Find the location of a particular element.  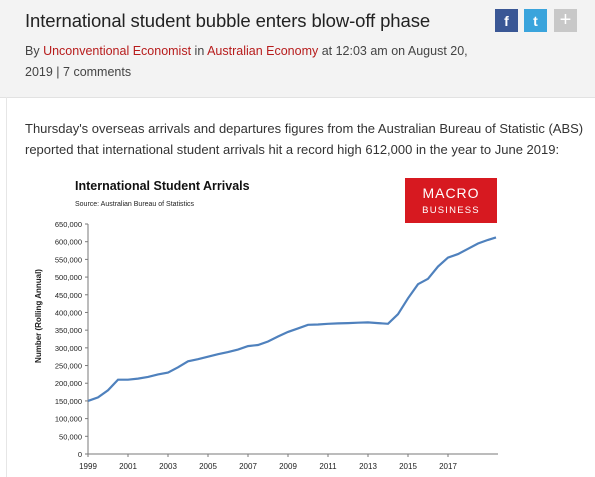

y-tick-label: 350,000 is located at coordinates (68, 330).